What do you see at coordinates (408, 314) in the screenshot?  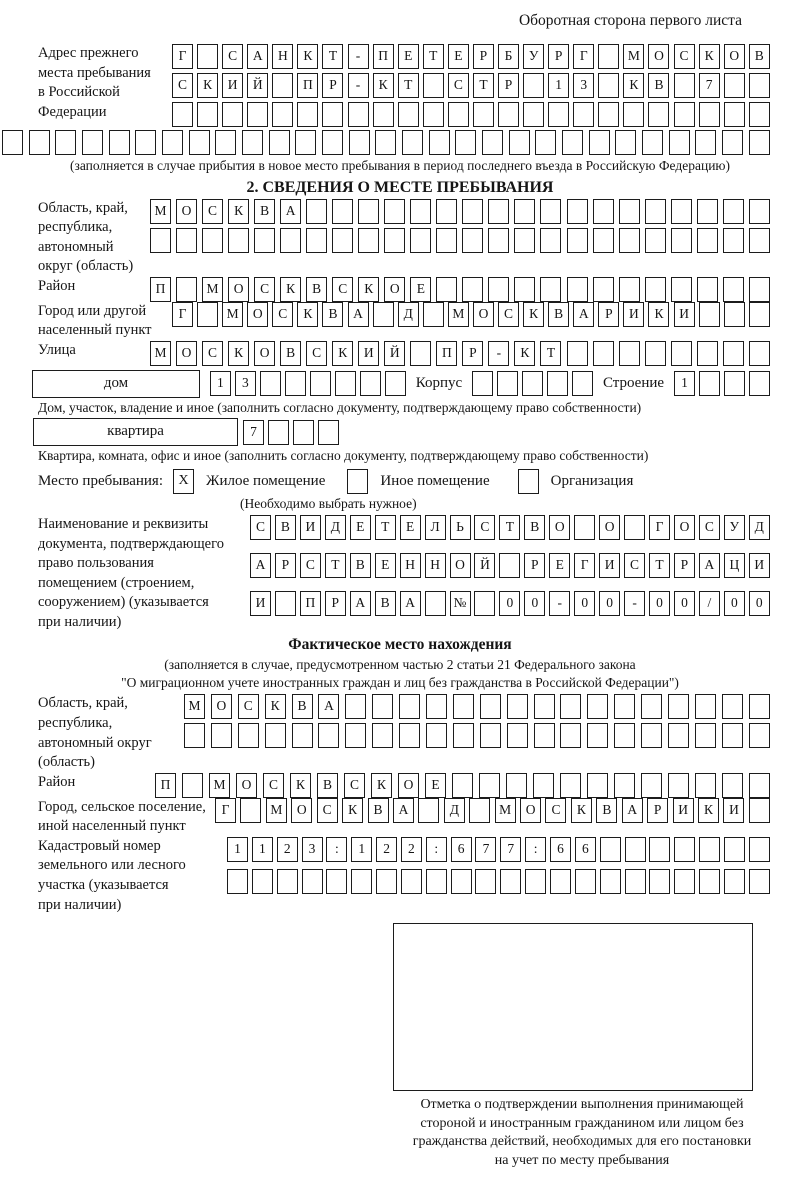 I see `char-cell: Д` at bounding box center [408, 314].